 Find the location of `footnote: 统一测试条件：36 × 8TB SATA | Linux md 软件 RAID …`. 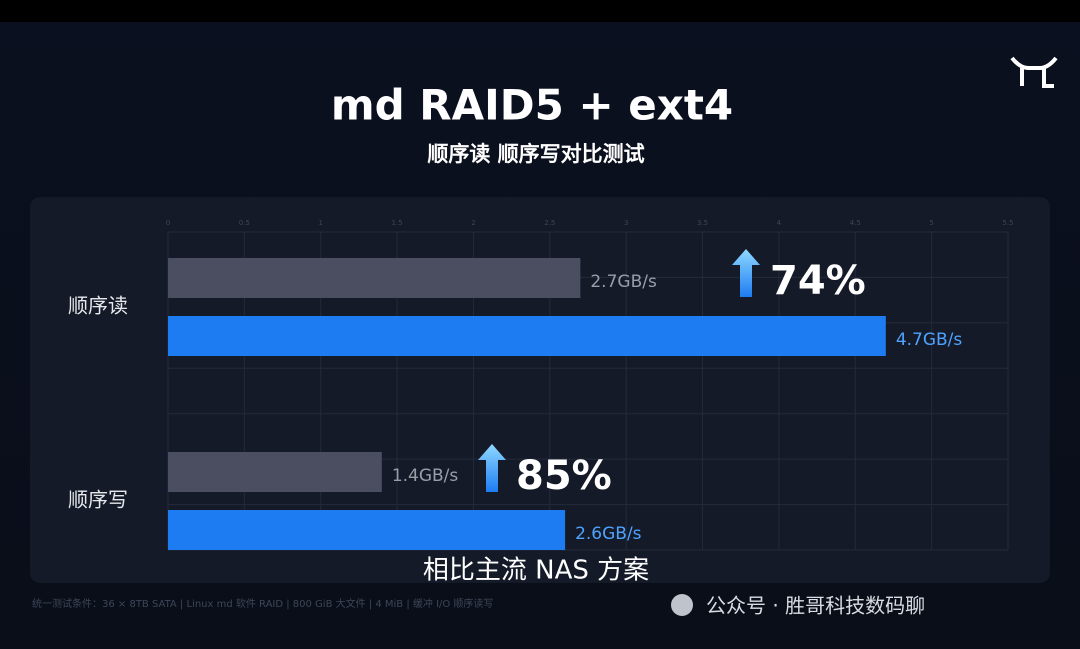

footnote: 统一测试条件：36 × 8TB SATA | Linux md 软件 RAID … is located at coordinates (262, 603).